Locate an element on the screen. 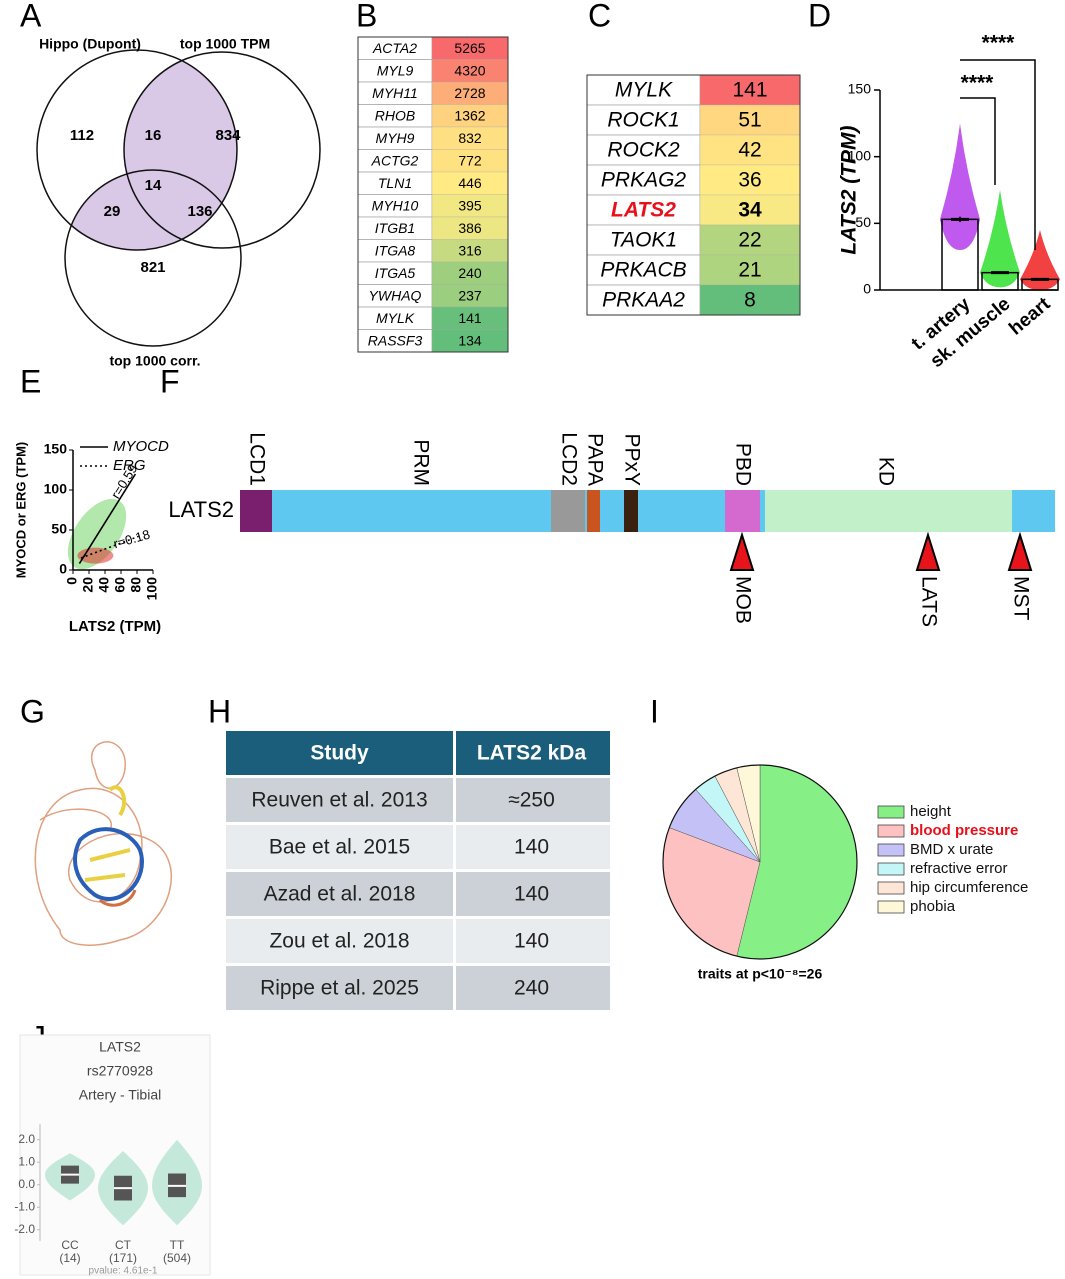 This screenshot has width=1065, height=1279. gene-value: 22 is located at coordinates (749, 240).